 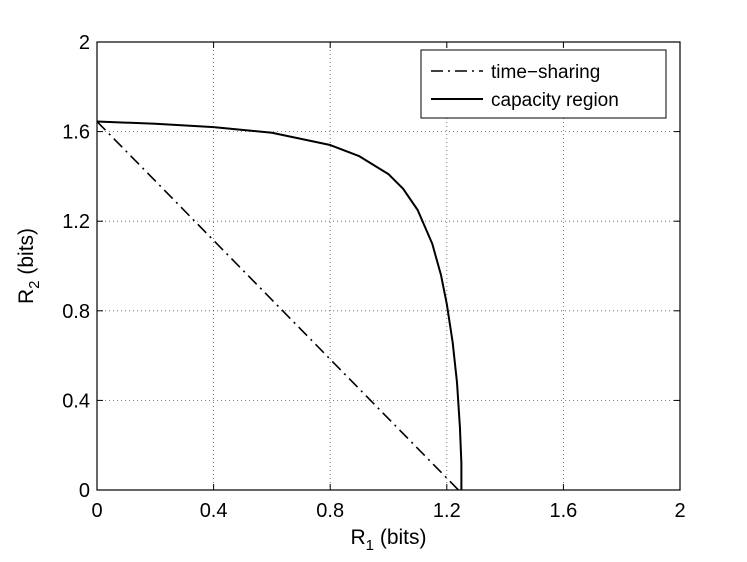 I want to click on x-tick-label: 0, so click(x=96, y=511).